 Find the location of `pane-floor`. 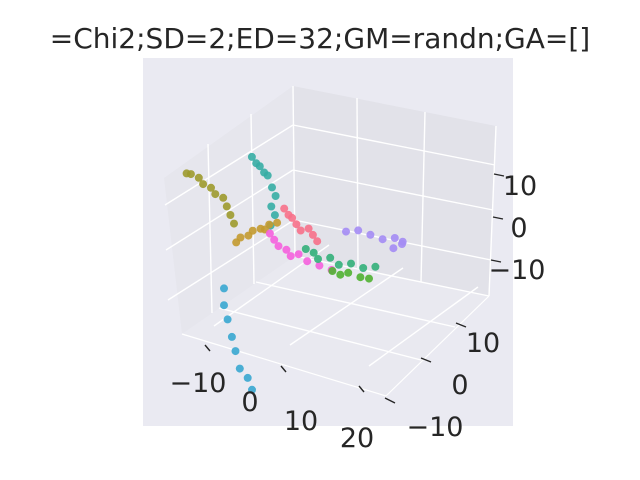

pane-floor is located at coordinates (335, 326).